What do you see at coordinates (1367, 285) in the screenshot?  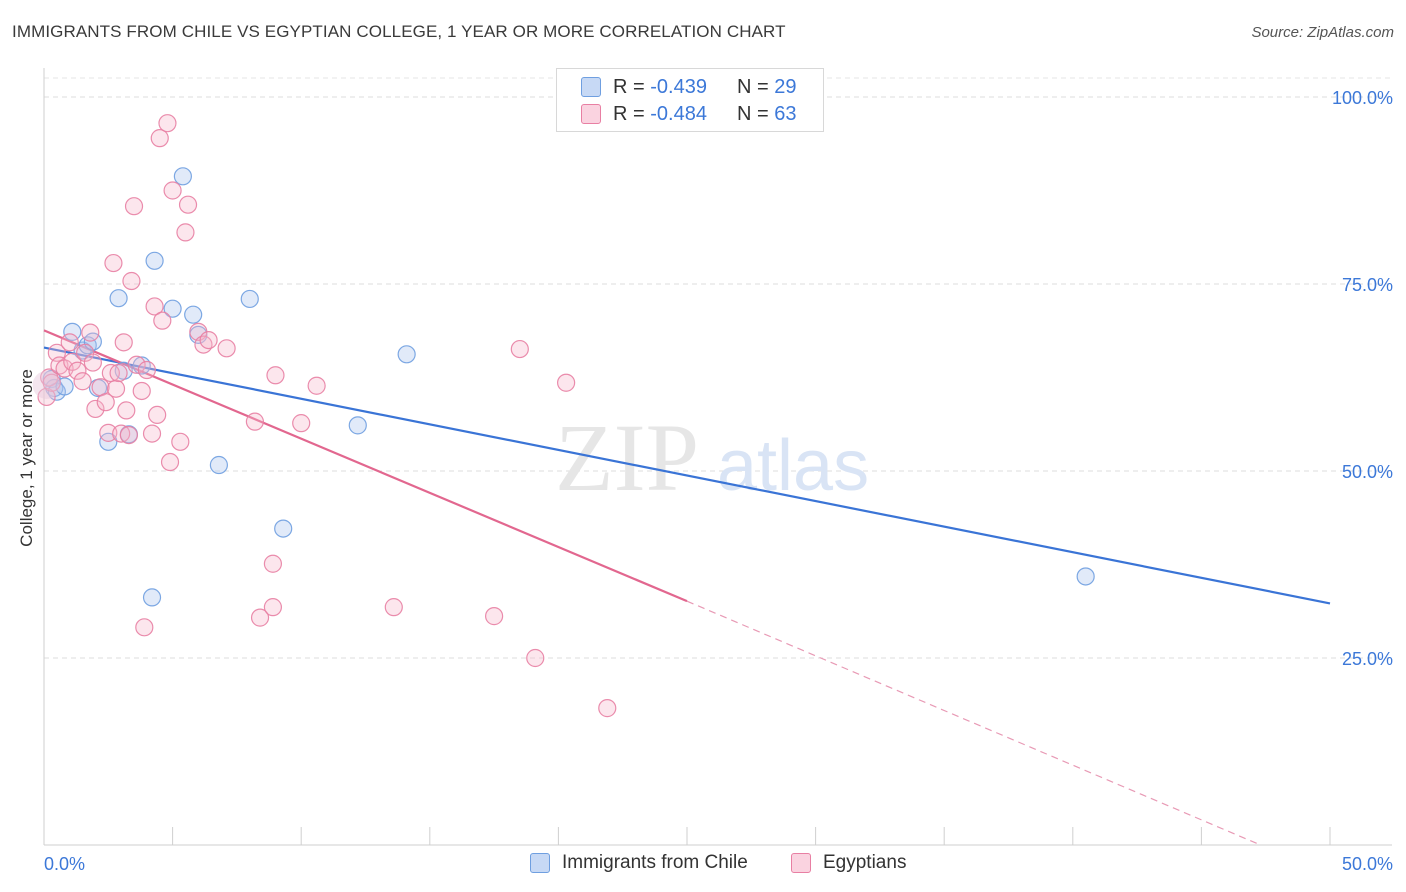 I see `y-tick-label: 75.0%` at bounding box center [1367, 285].